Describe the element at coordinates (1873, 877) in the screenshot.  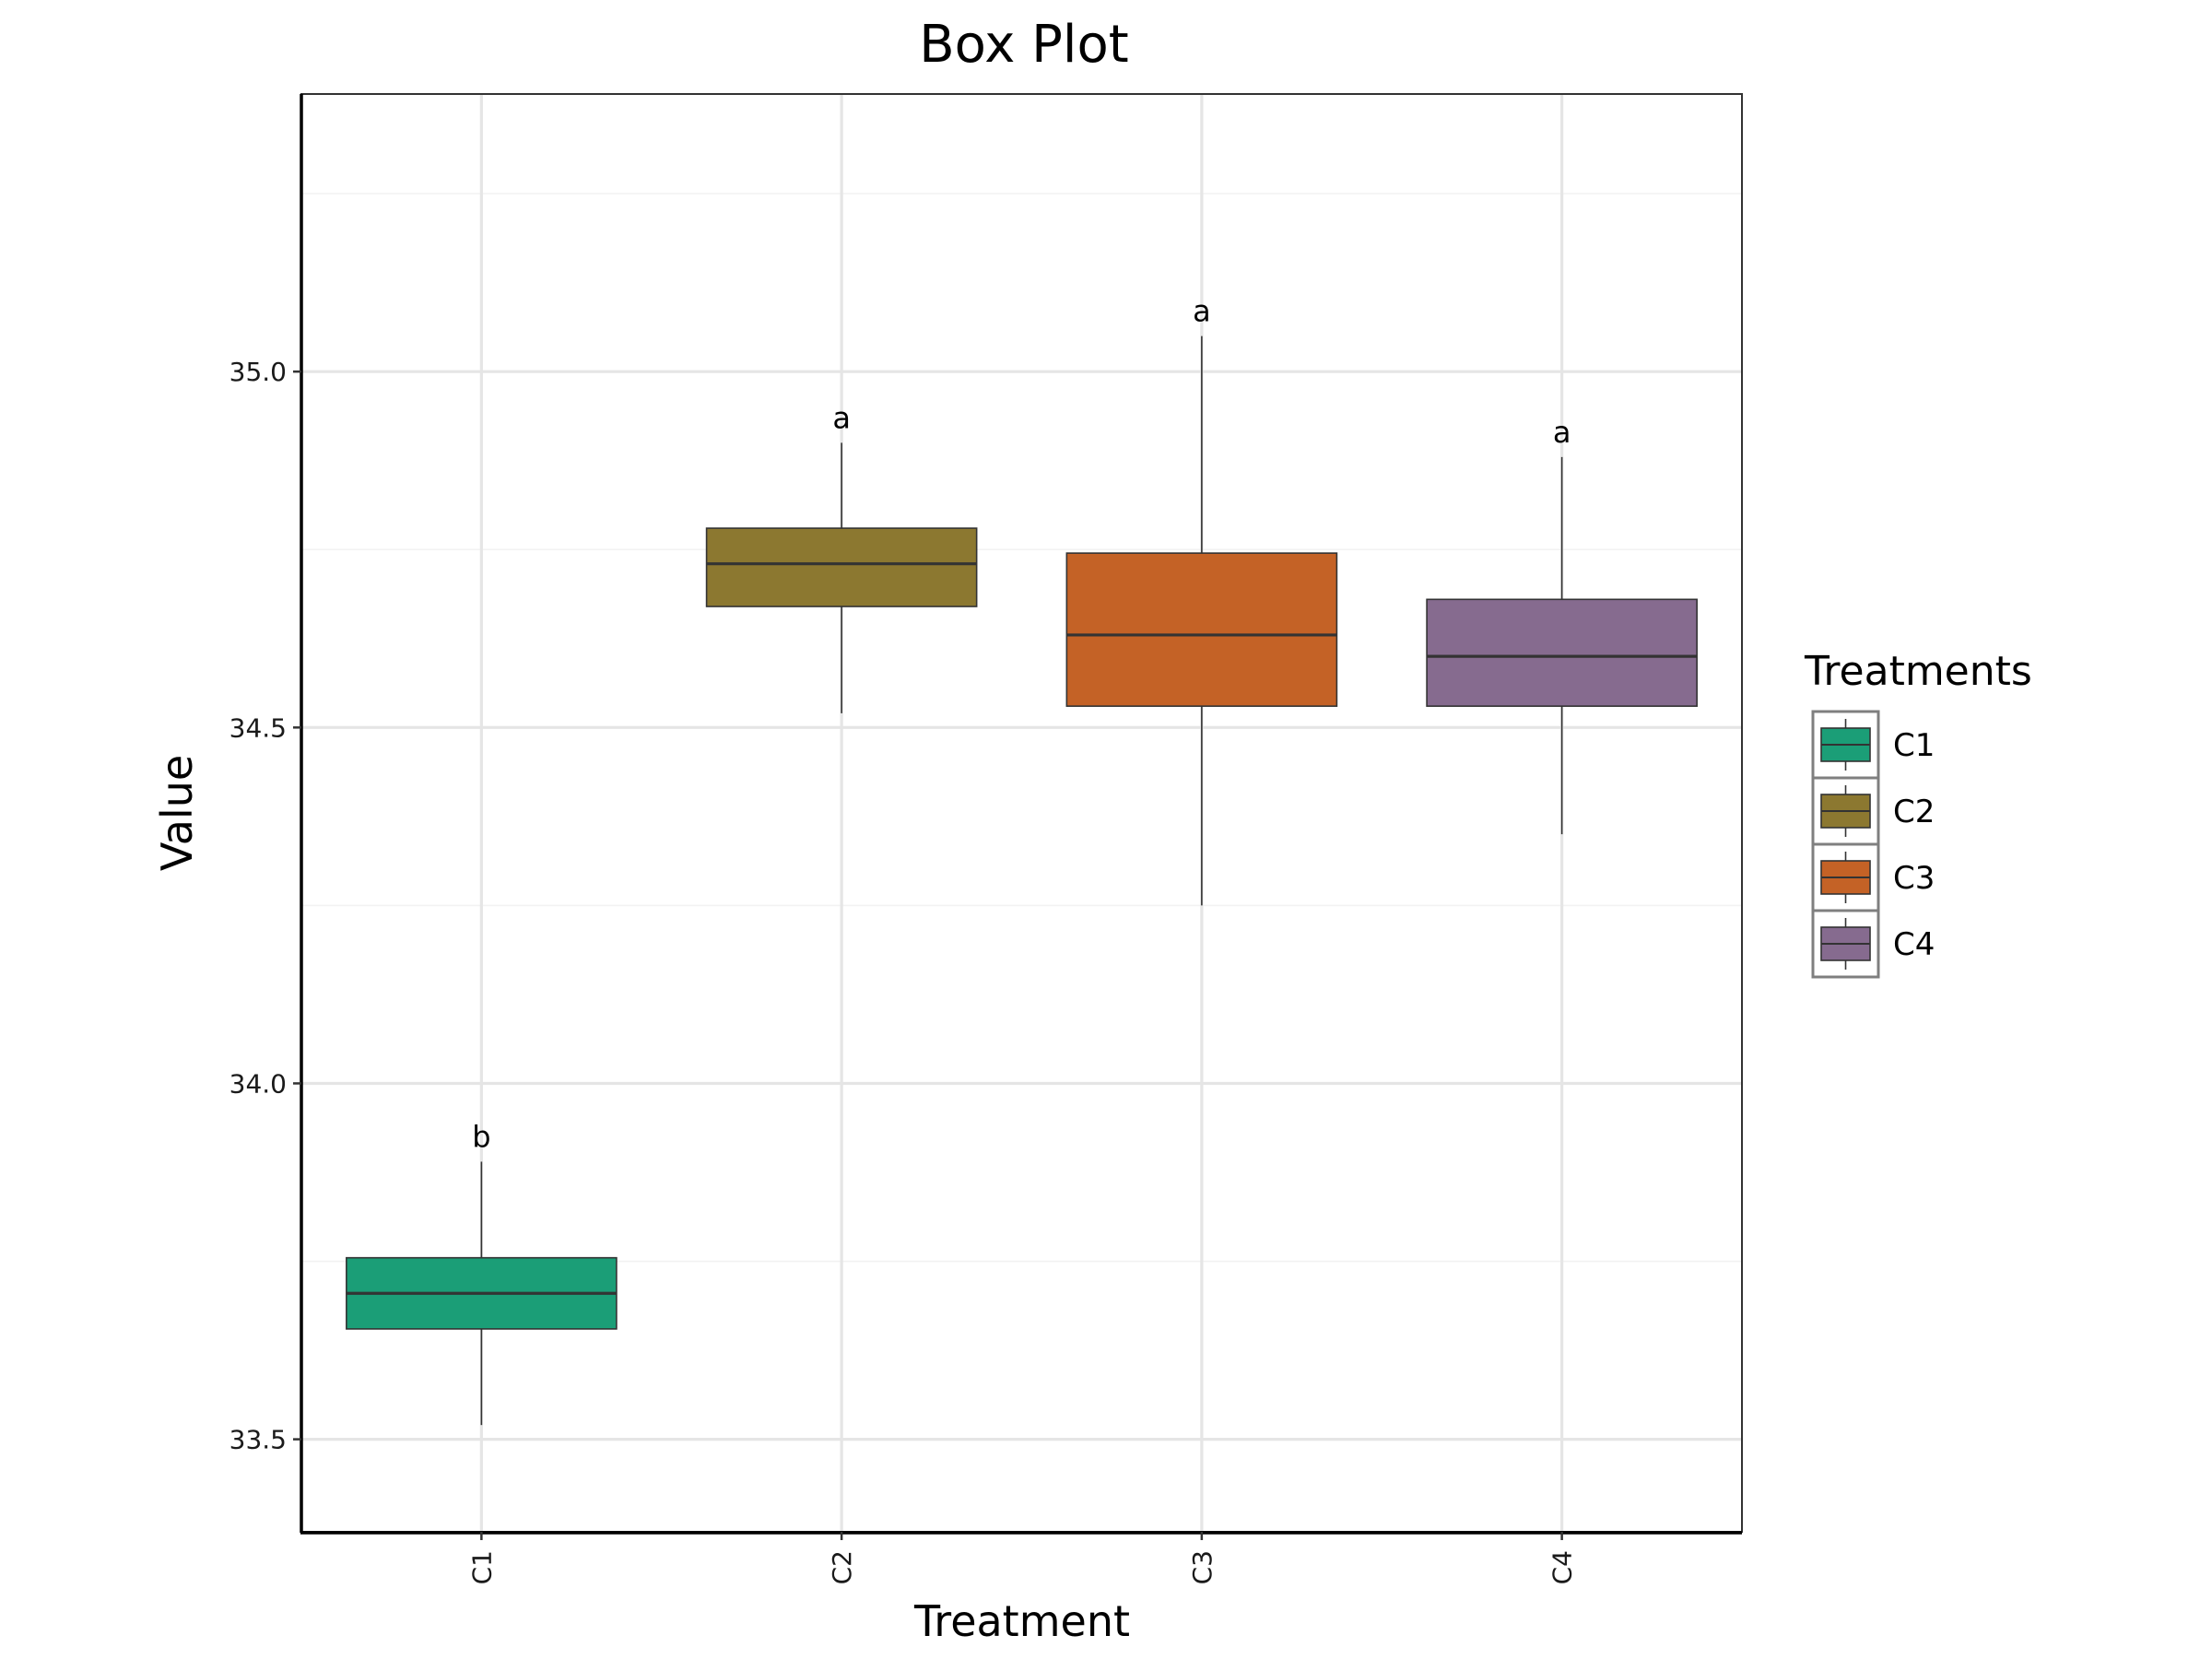
I see `legend-item-c3: C3` at that location.